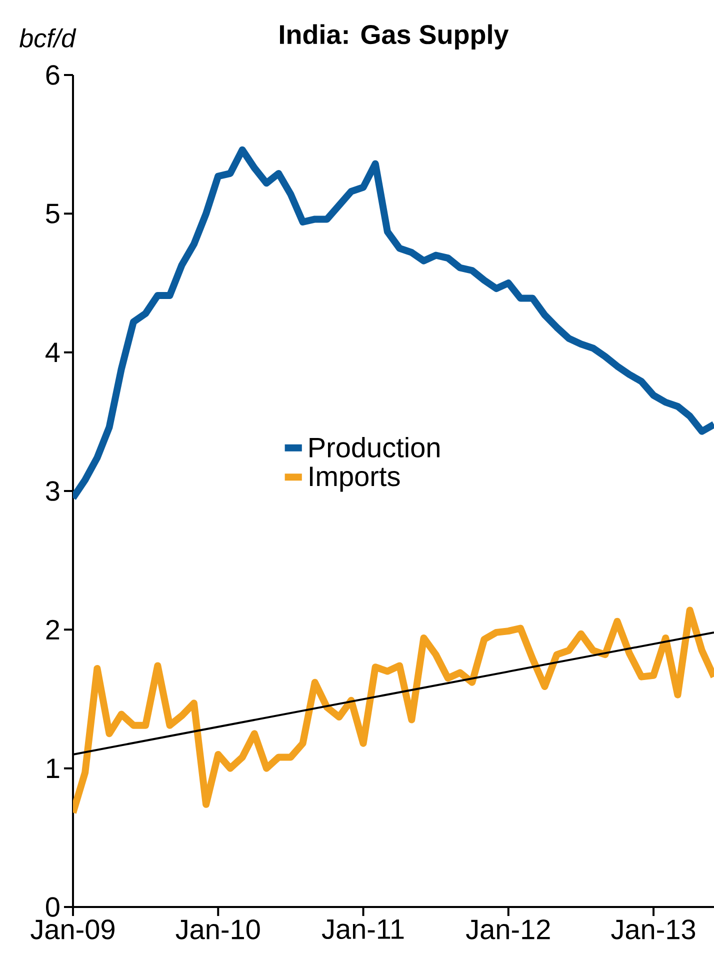  I want to click on y-tick-label: 3, so click(53, 491).